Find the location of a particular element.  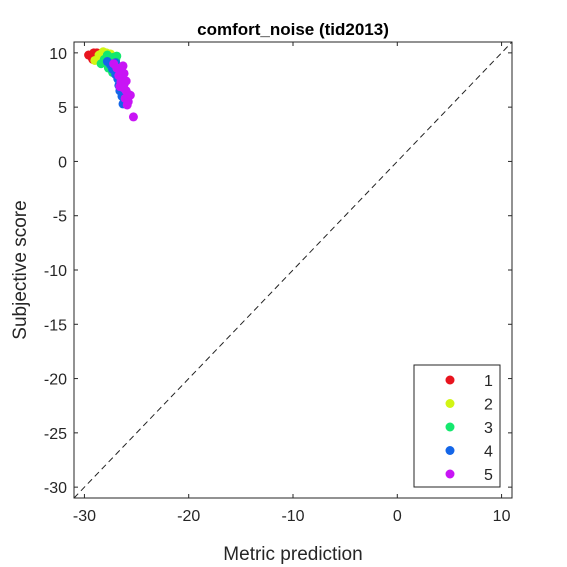

x-tick-label: -10 is located at coordinates (292, 516).